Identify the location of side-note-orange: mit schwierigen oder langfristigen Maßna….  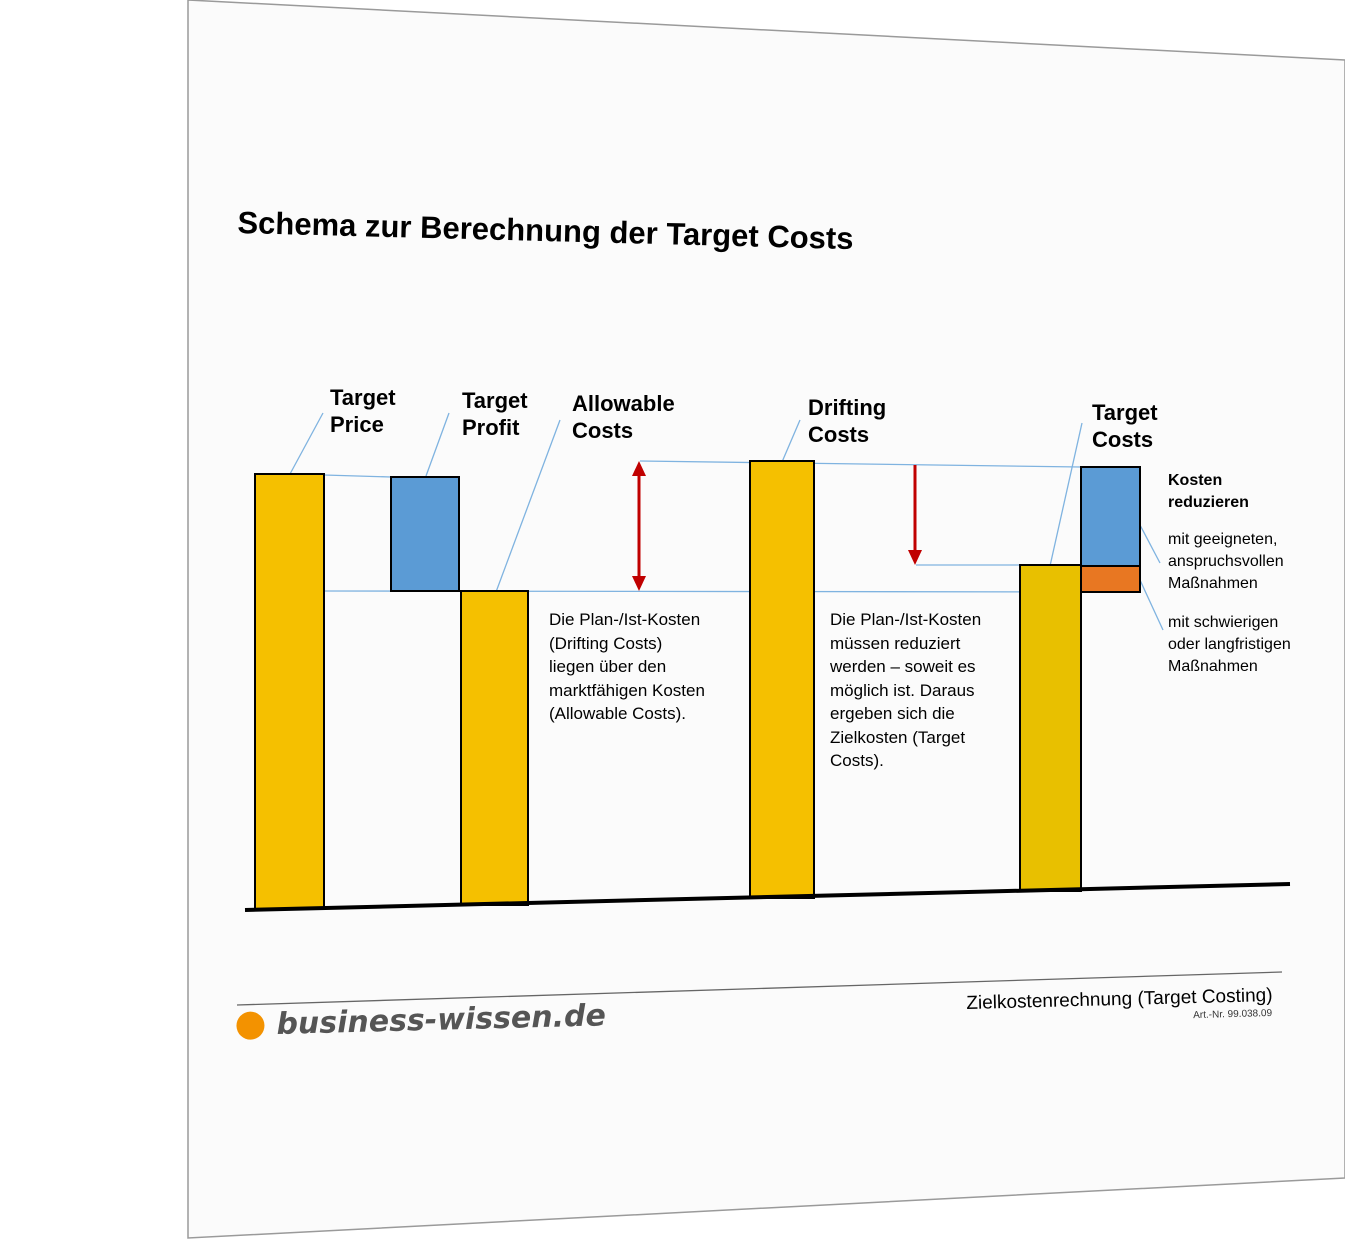
(1229, 644).